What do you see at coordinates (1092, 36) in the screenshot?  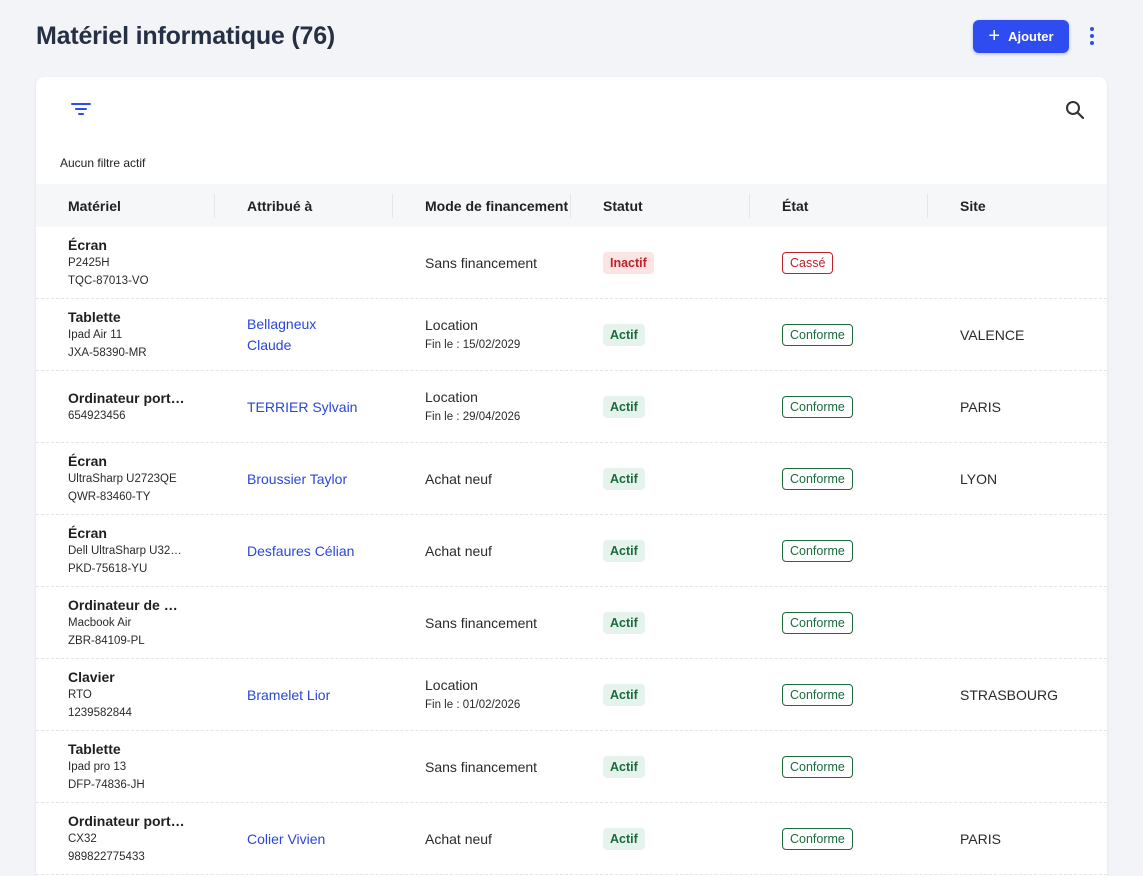 I see `more-vertical-icon` at bounding box center [1092, 36].